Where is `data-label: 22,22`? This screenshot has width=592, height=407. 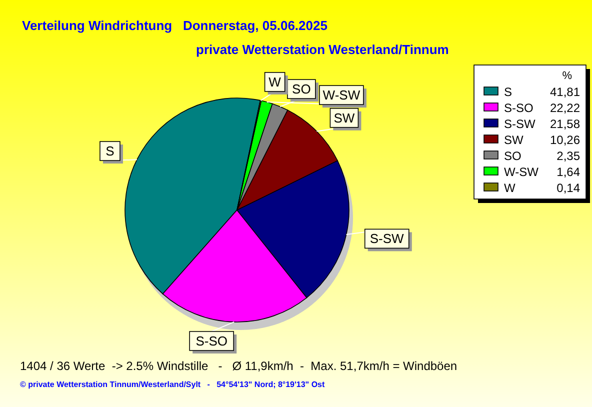
data-label: 22,22 is located at coordinates (565, 108).